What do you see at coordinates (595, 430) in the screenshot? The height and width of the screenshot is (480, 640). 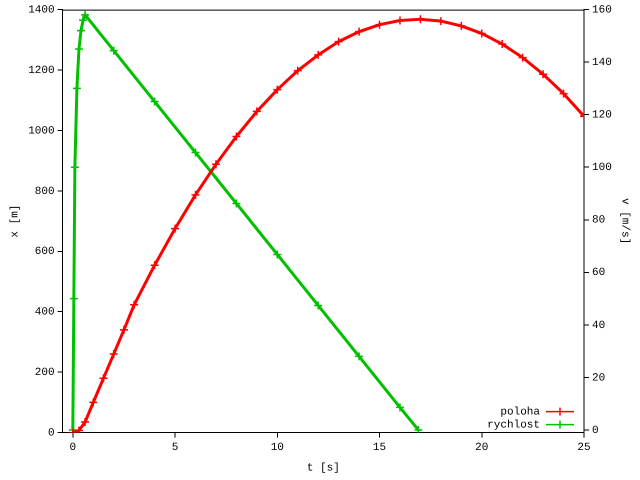 I see `y2-tick-label: 0` at bounding box center [595, 430].